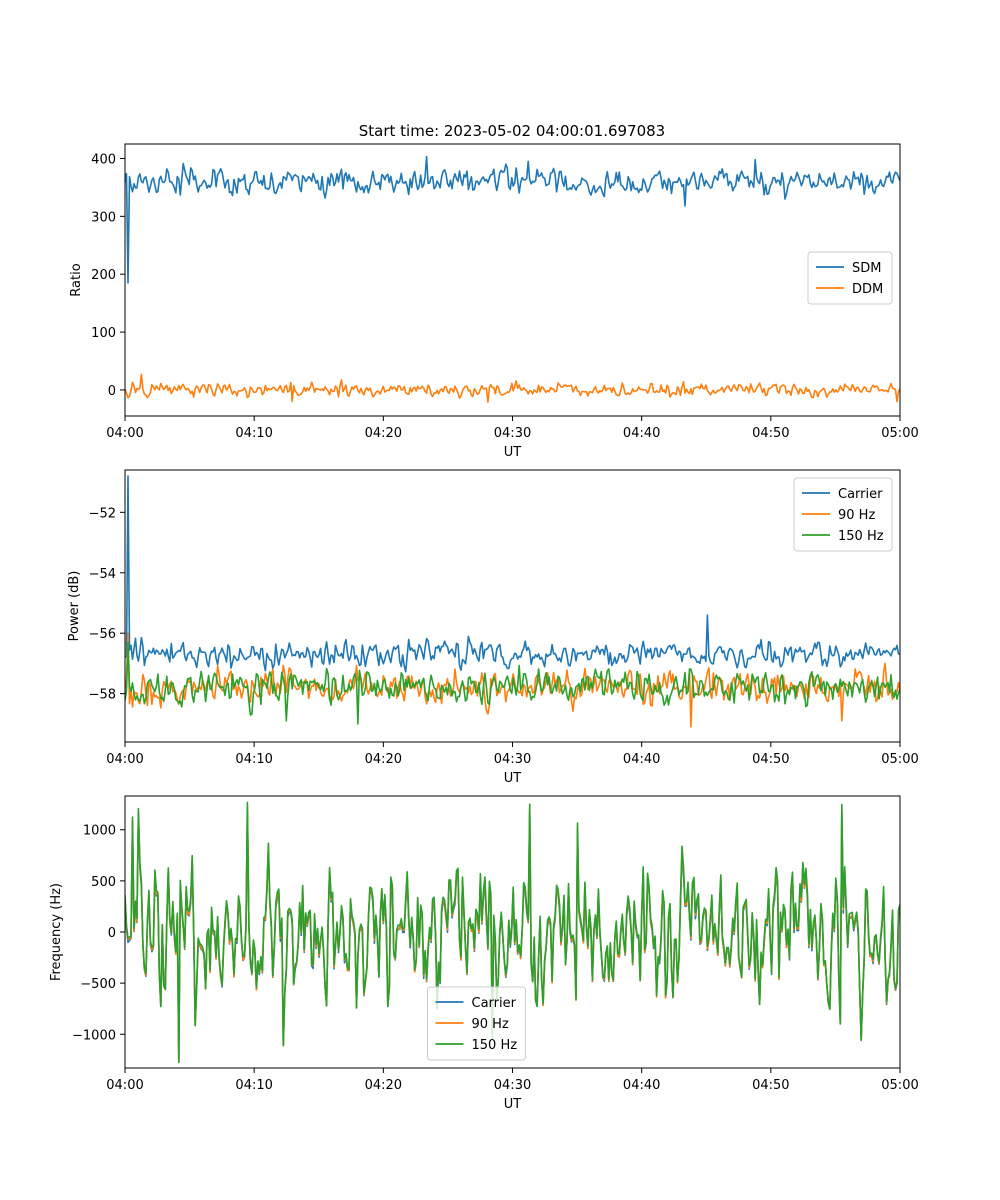 The width and height of the screenshot is (1000, 1200). What do you see at coordinates (99, 831) in the screenshot?
I see `y-tick-label: 1000` at bounding box center [99, 831].